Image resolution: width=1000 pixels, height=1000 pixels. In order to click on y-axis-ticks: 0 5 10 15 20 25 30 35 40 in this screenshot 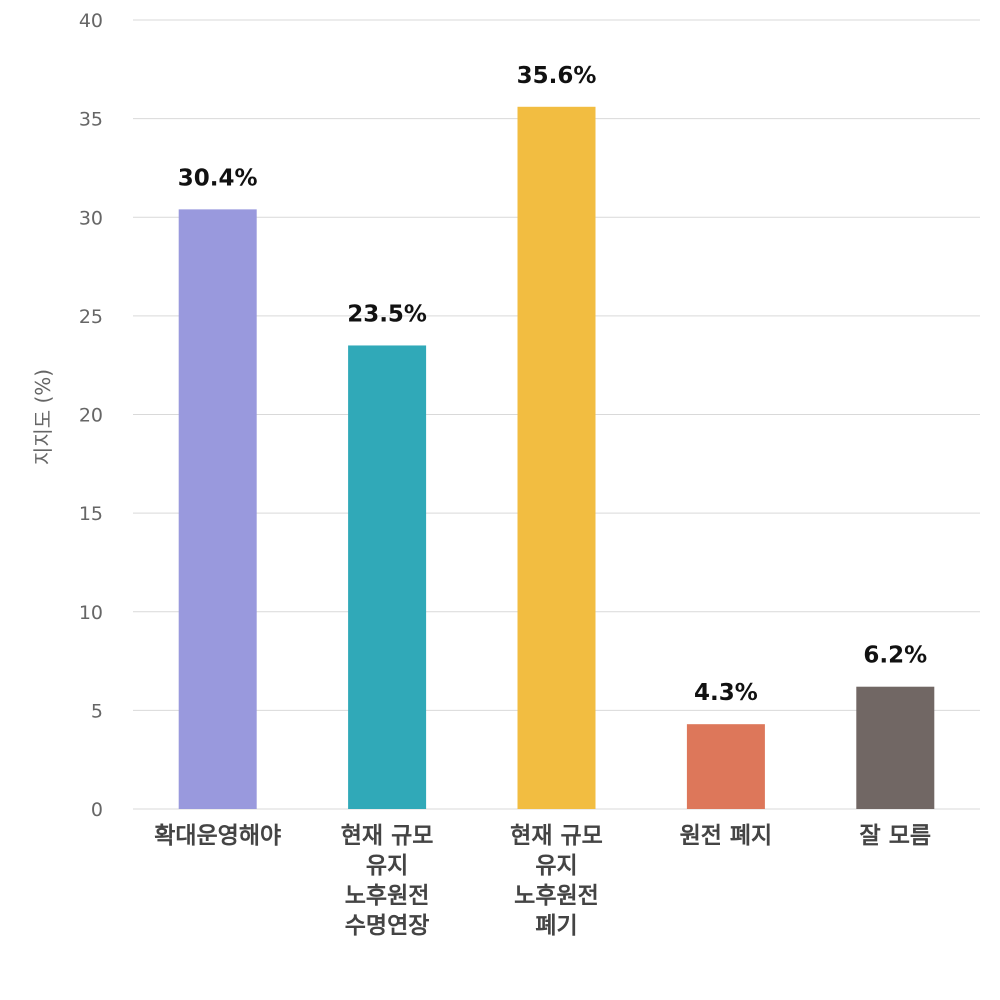, I will do `click(91, 415)`.